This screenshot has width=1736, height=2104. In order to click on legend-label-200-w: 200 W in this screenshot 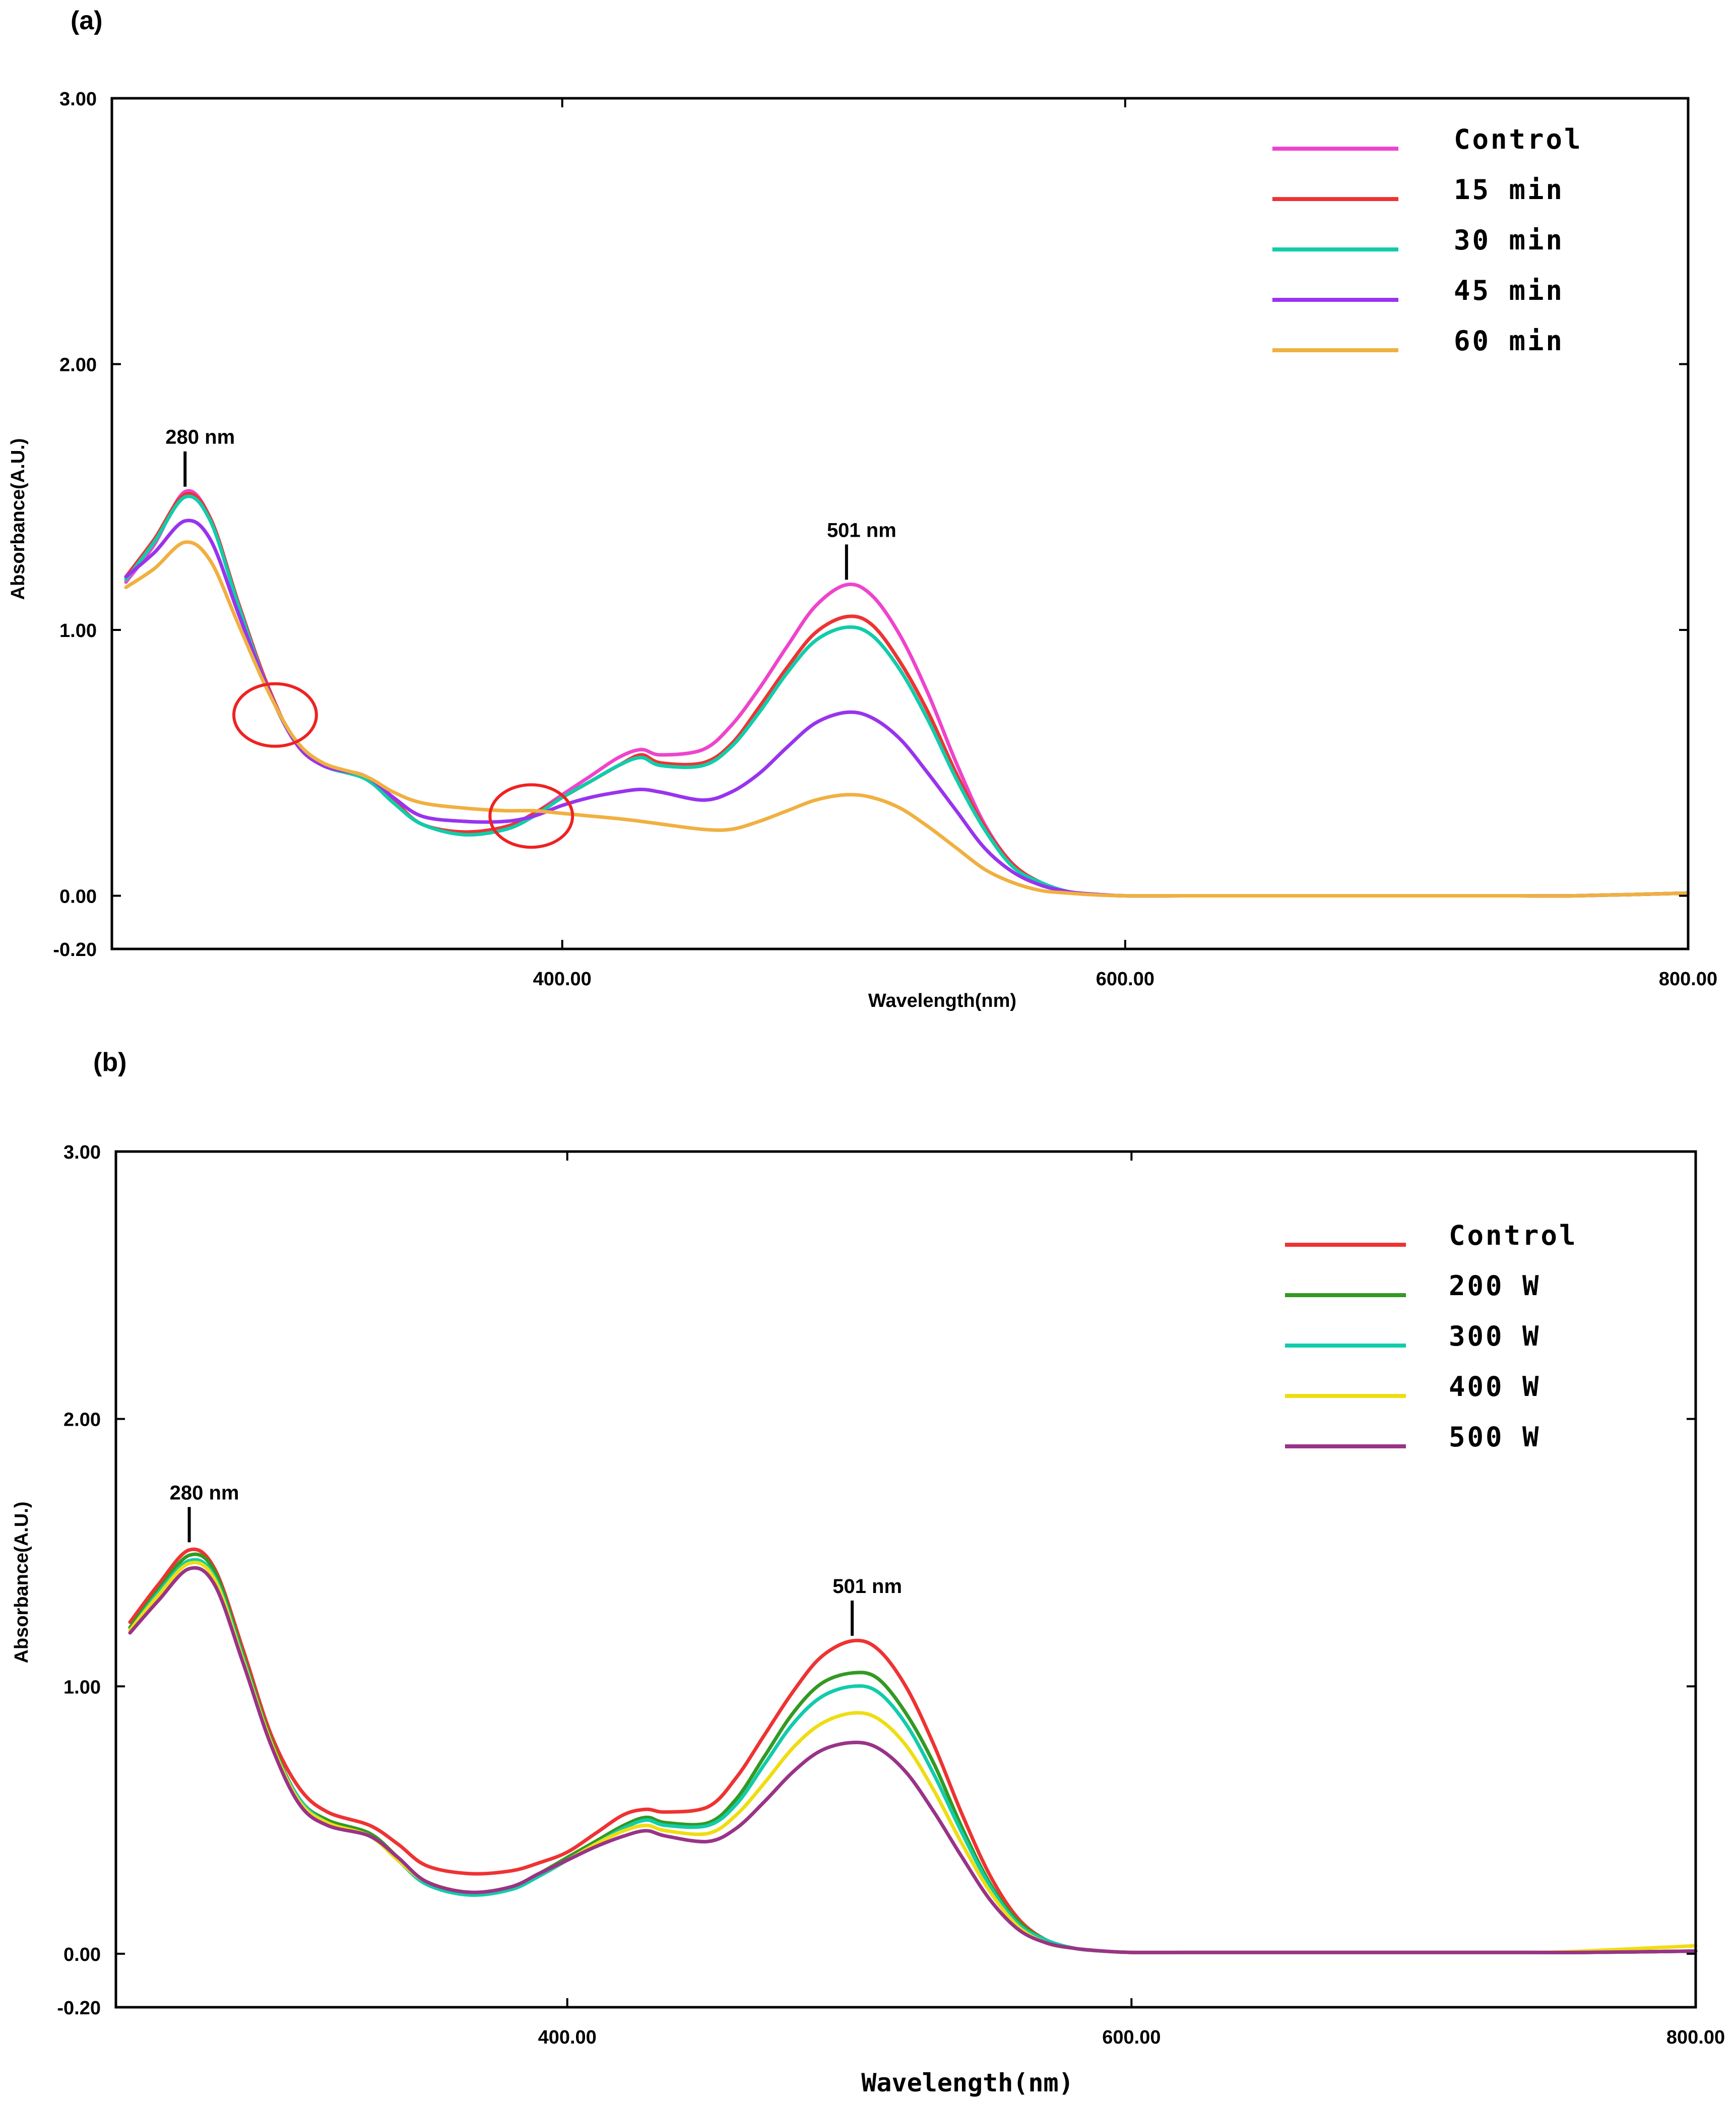, I will do `click(1495, 1286)`.